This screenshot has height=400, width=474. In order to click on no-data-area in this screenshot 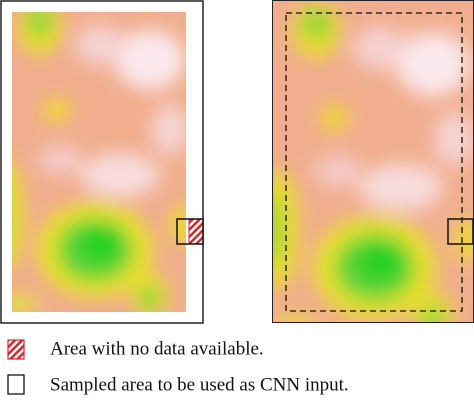, I will do `click(196, 231)`.